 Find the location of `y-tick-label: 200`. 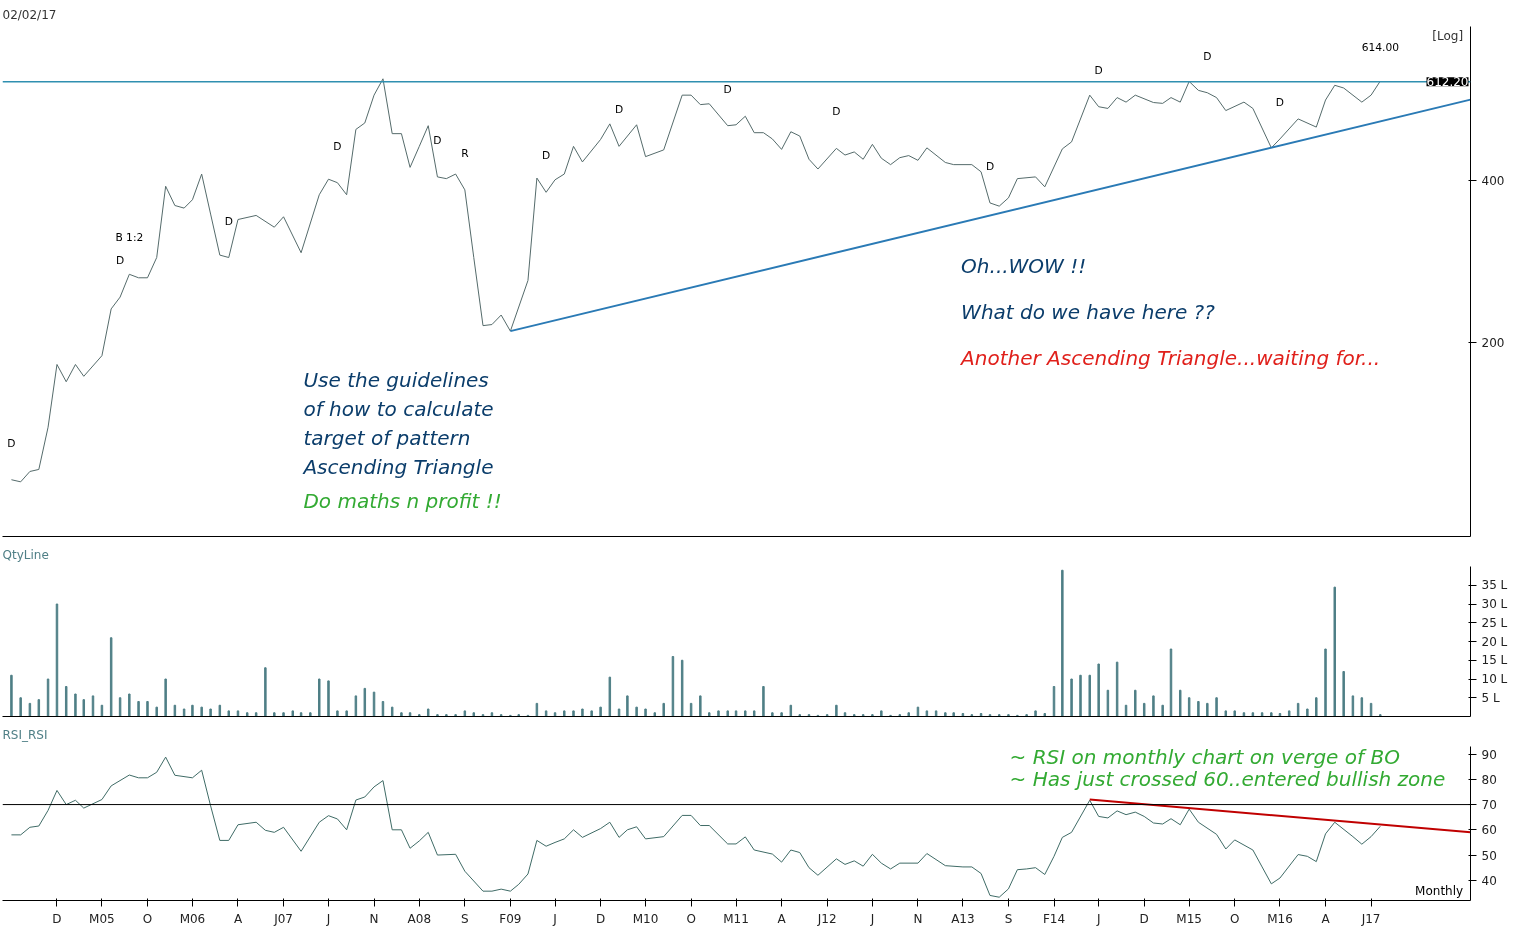

y-tick-label: 200 is located at coordinates (1493, 343).